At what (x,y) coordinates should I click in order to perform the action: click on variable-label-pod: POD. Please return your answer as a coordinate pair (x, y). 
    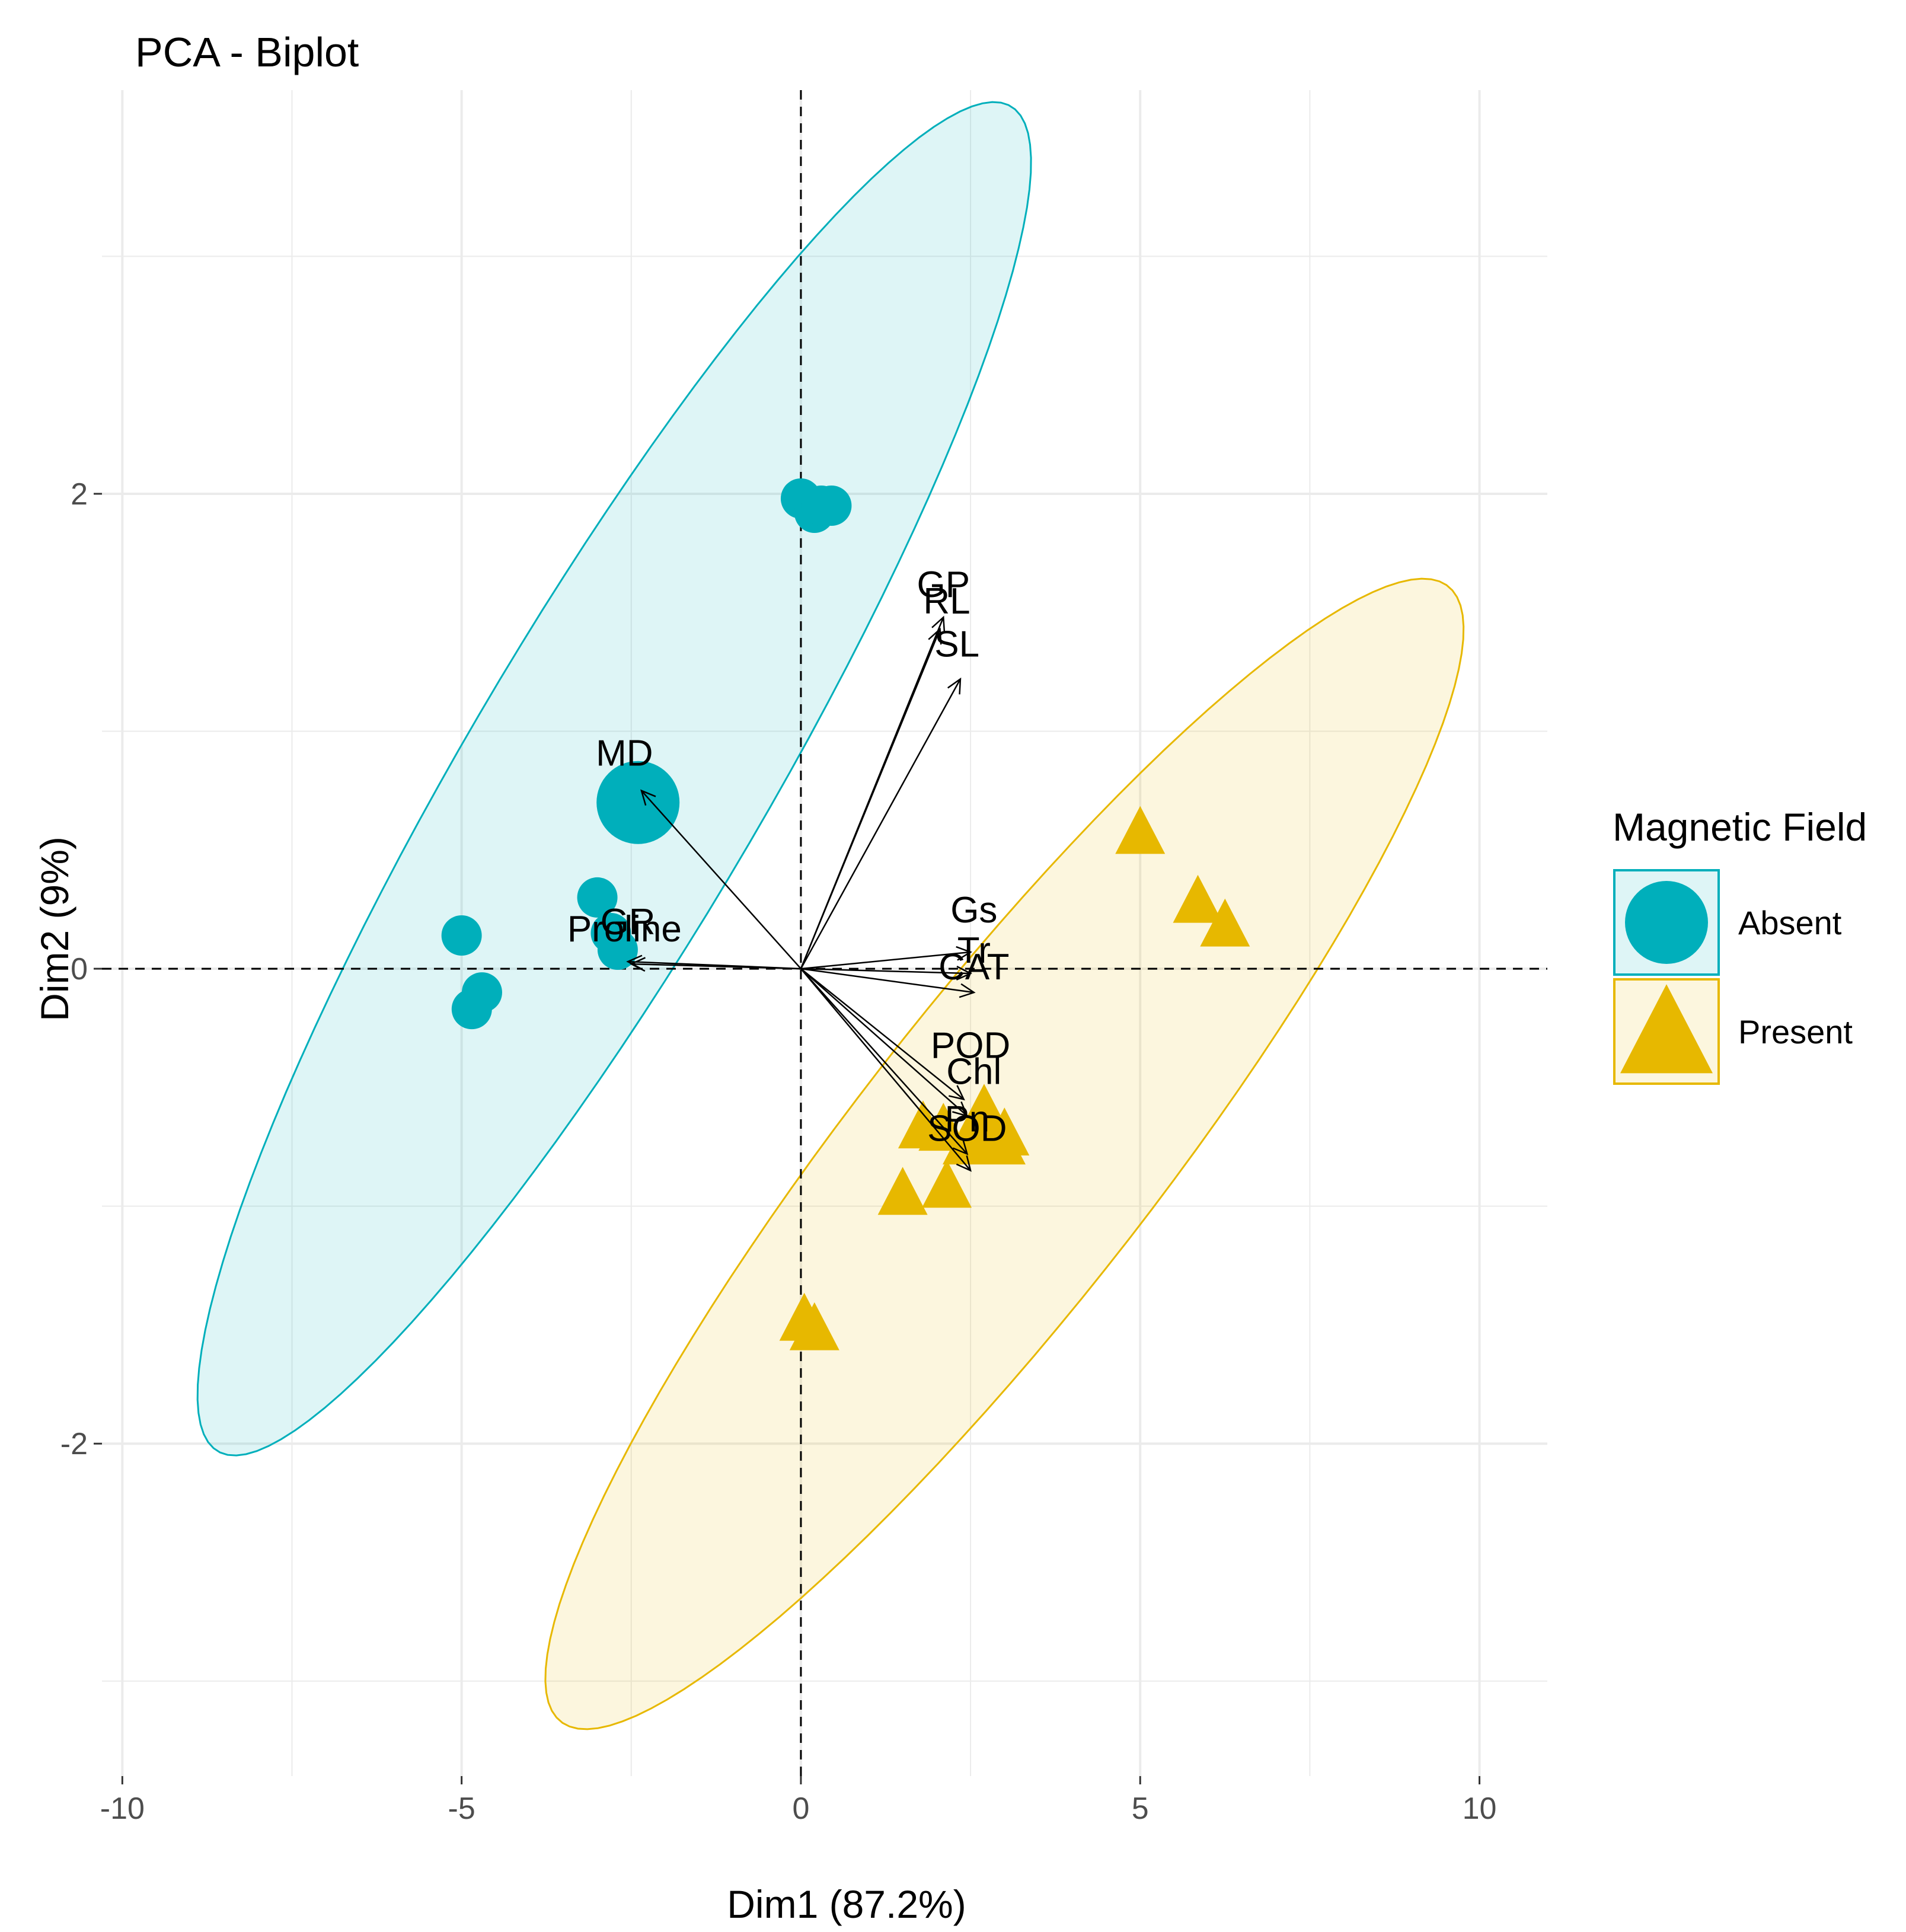
    Looking at the image, I should click on (970, 1045).